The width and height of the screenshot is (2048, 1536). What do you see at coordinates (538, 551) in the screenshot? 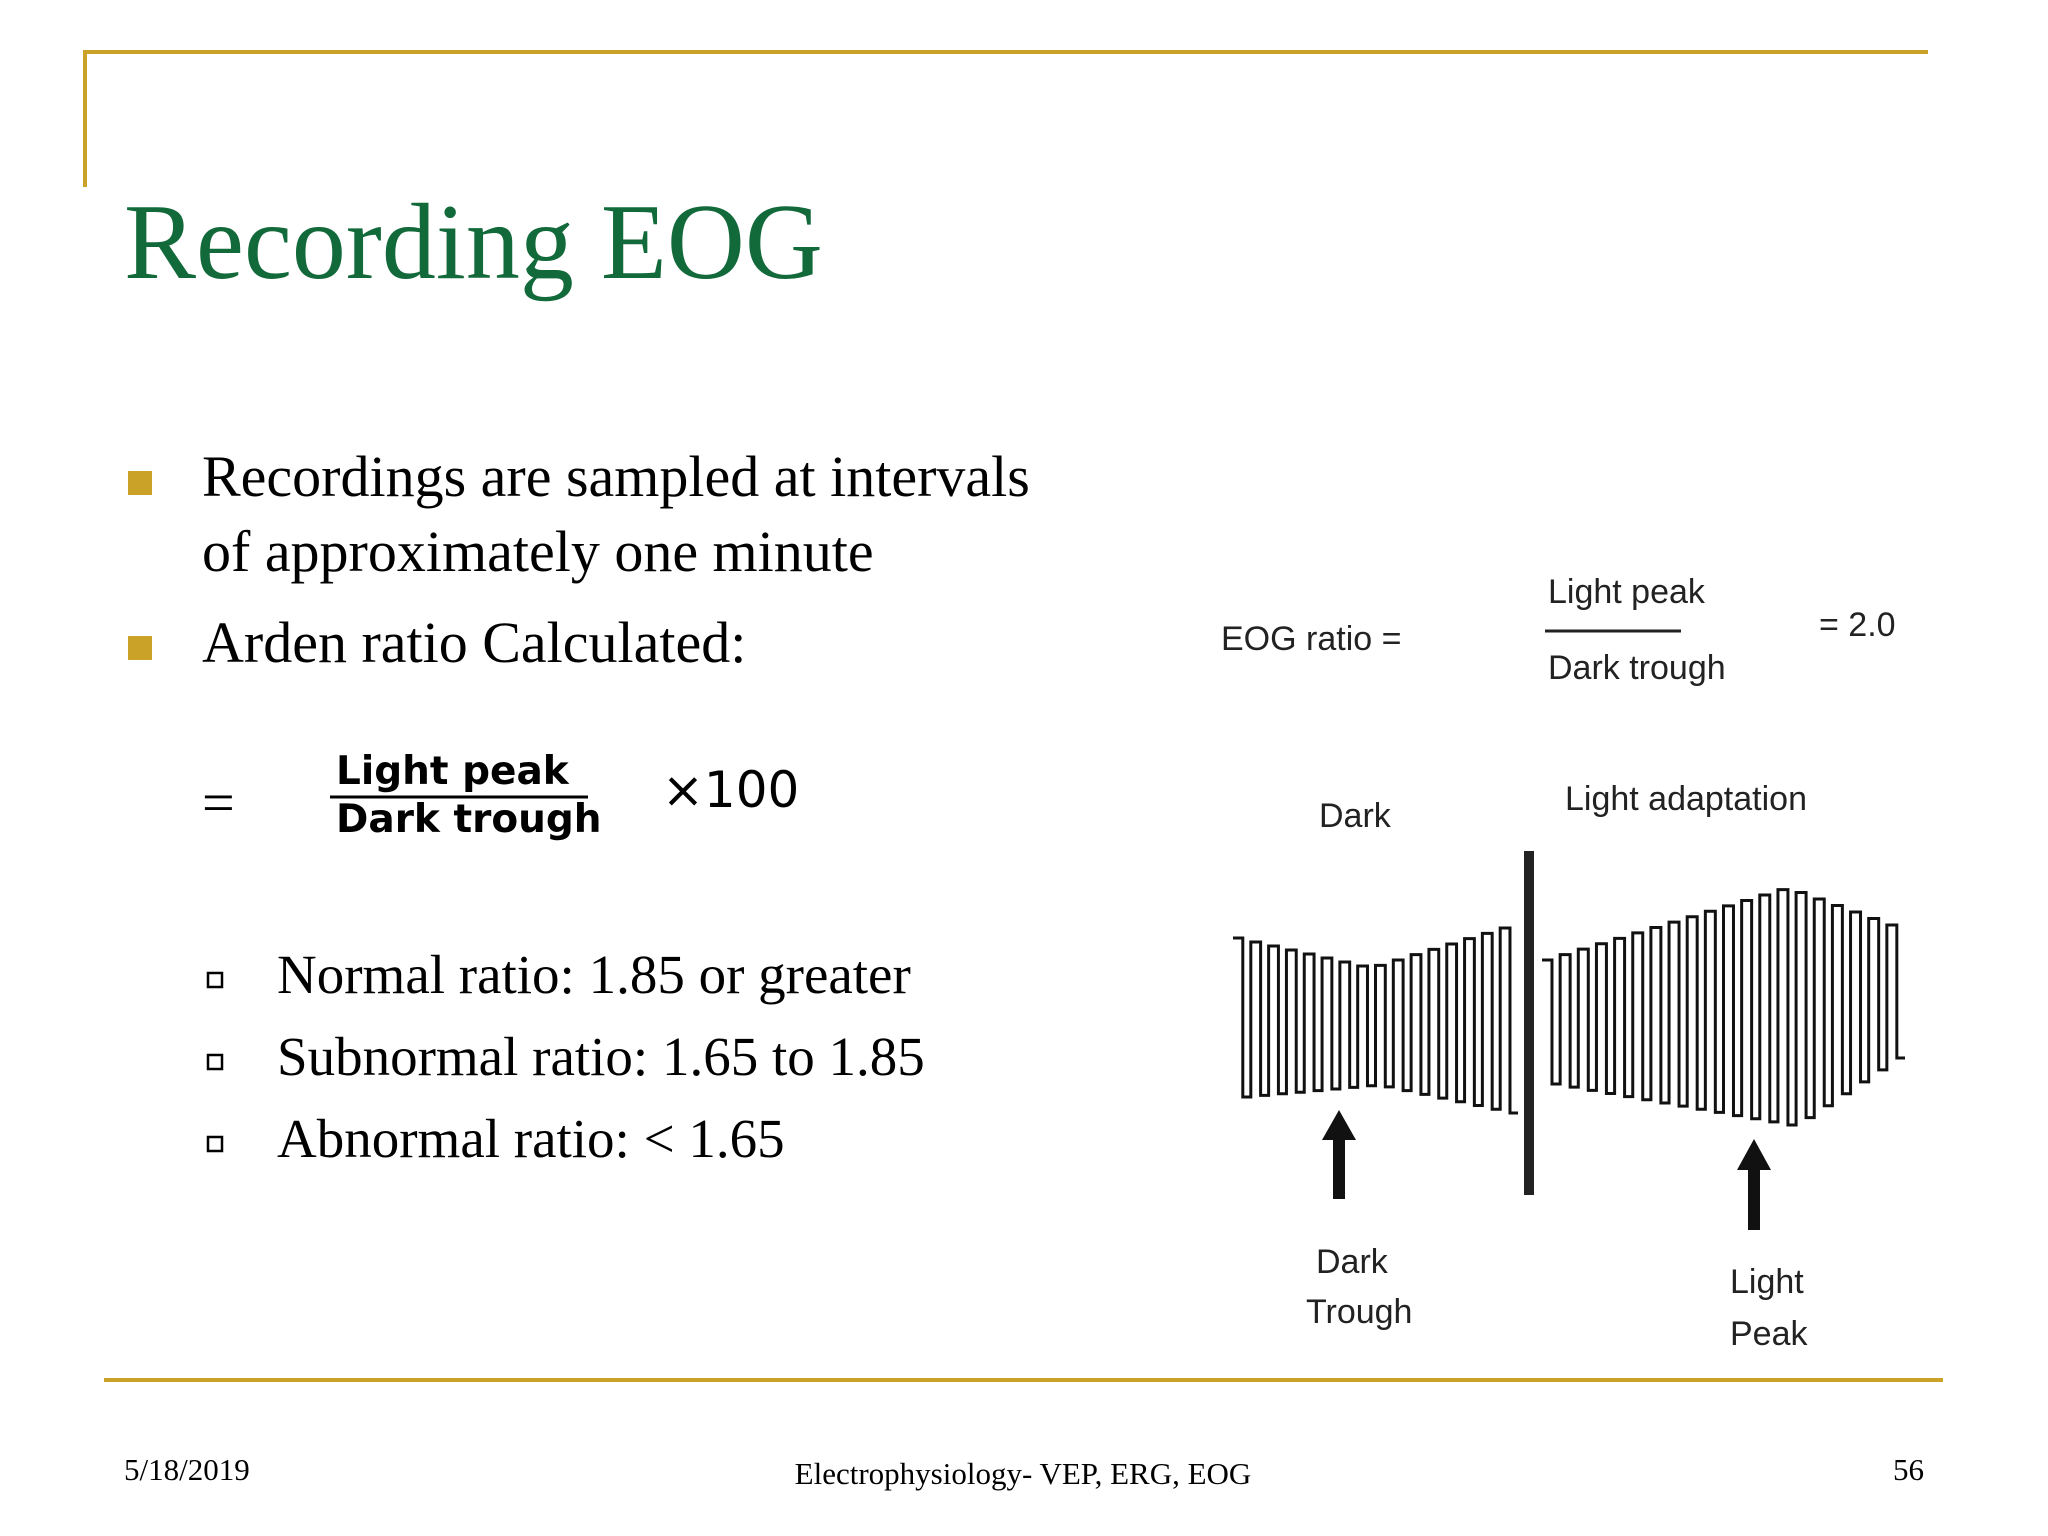
I see `bullet-text: of approximately one minute` at bounding box center [538, 551].